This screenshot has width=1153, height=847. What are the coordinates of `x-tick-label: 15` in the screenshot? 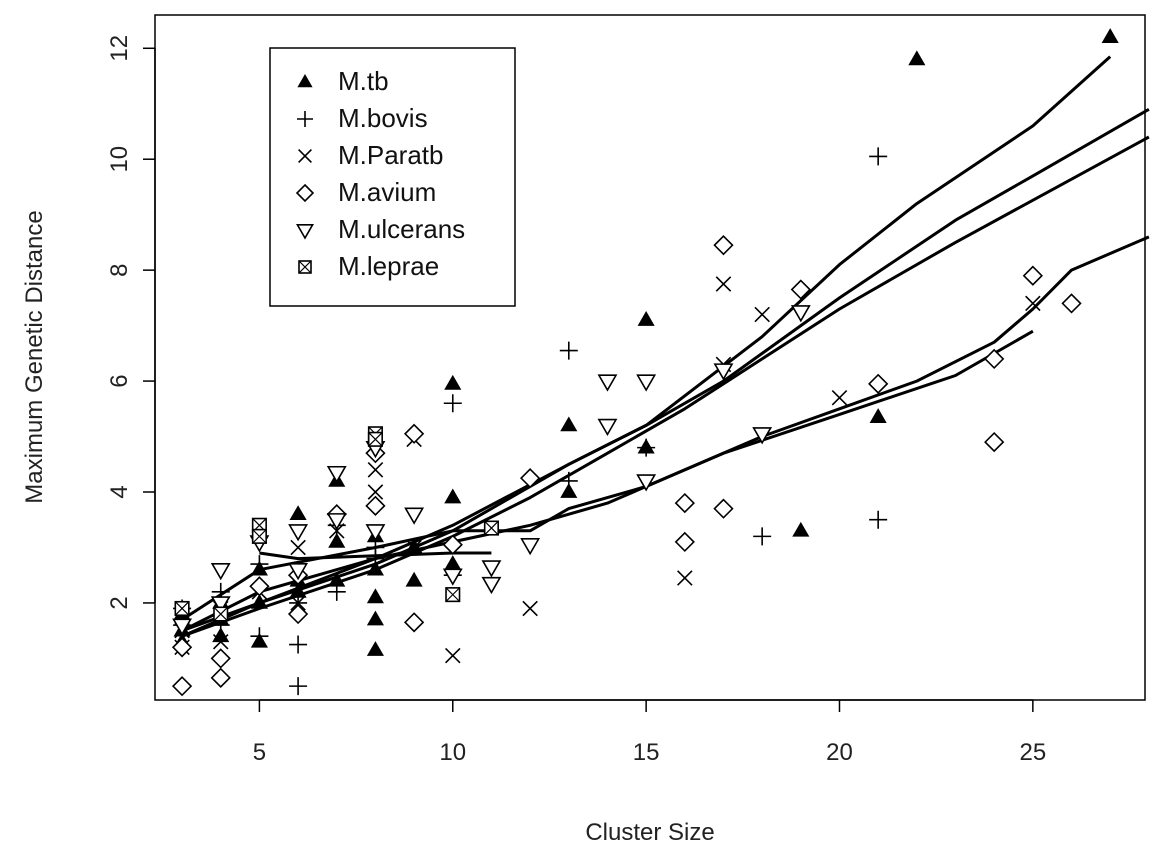 It's located at (646, 752).